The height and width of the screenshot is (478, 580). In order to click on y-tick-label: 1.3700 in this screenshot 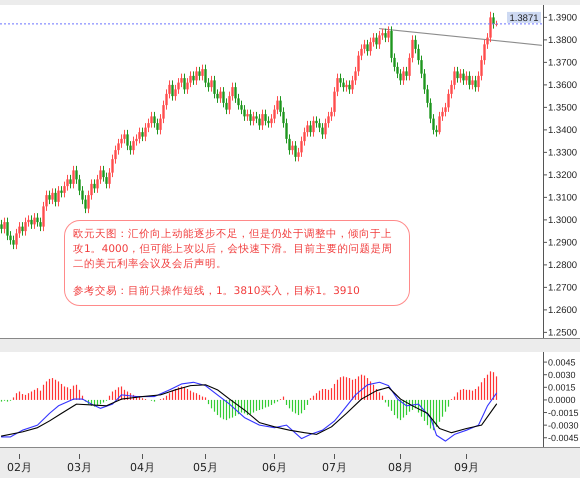, I will do `click(563, 63)`.